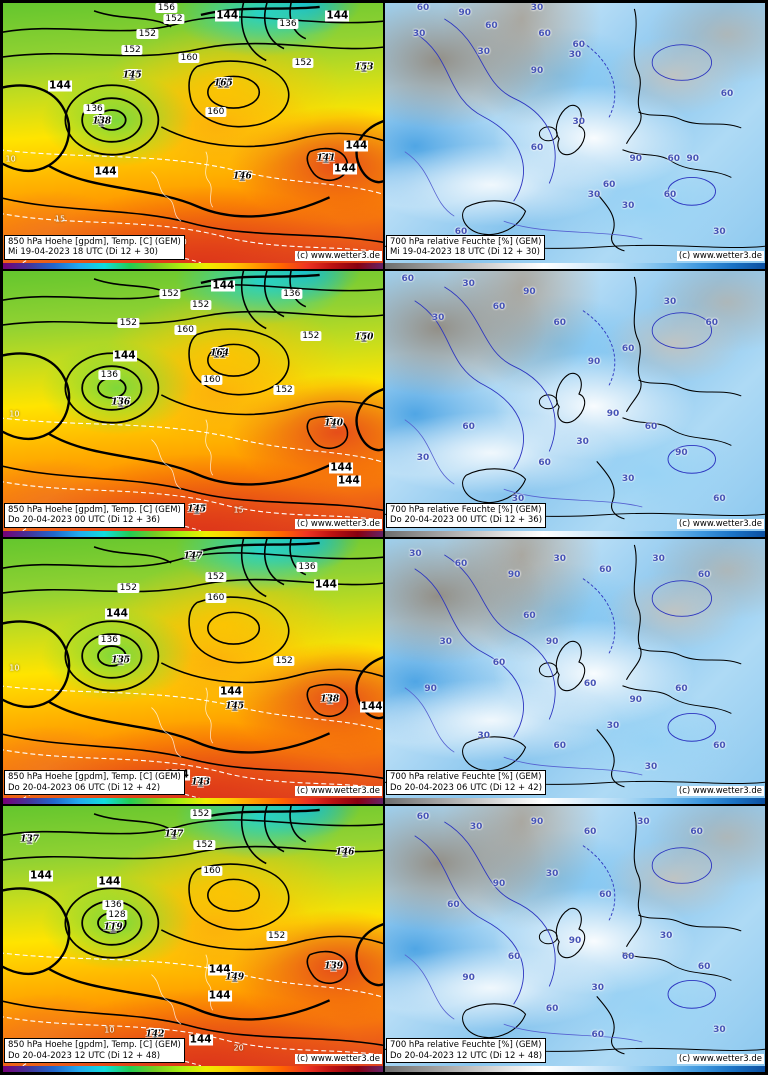 The height and width of the screenshot is (1075, 768). Describe the element at coordinates (466, 509) in the screenshot. I see `caption-parameter: 700 hPa relative Feuchte [%] (GEM)` at that location.